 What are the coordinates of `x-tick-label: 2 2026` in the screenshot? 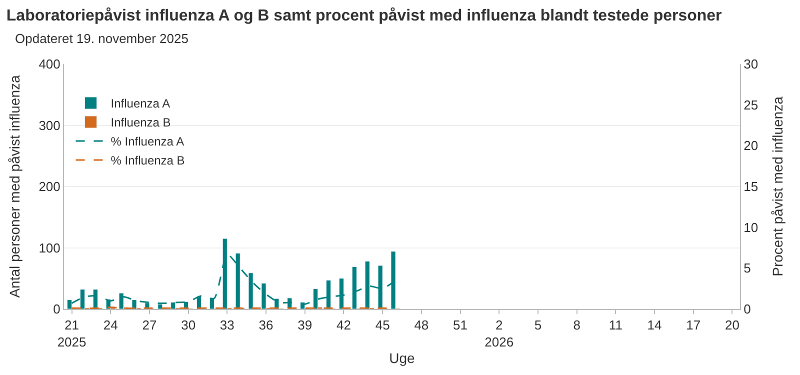 It's located at (499, 334).